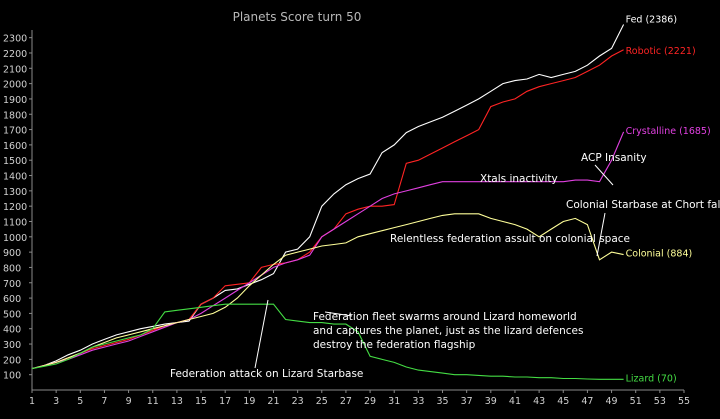  What do you see at coordinates (614, 158) in the screenshot?
I see `annotation-text: ACP Insanity` at bounding box center [614, 158].